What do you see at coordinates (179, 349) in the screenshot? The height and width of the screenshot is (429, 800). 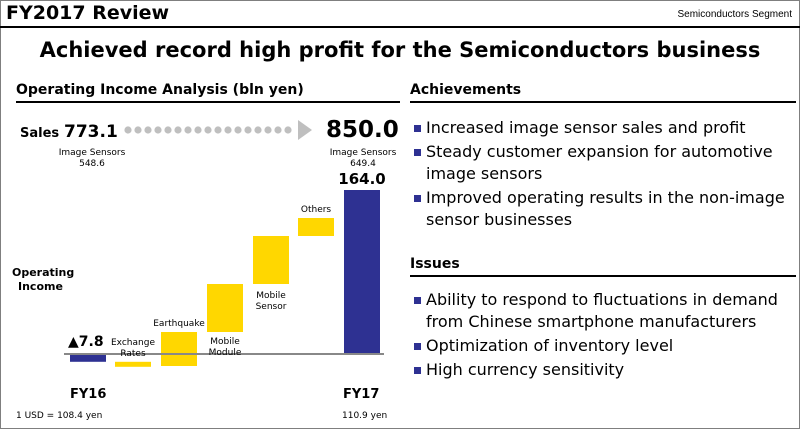 I see `waterfall-bar-earthquake` at bounding box center [179, 349].